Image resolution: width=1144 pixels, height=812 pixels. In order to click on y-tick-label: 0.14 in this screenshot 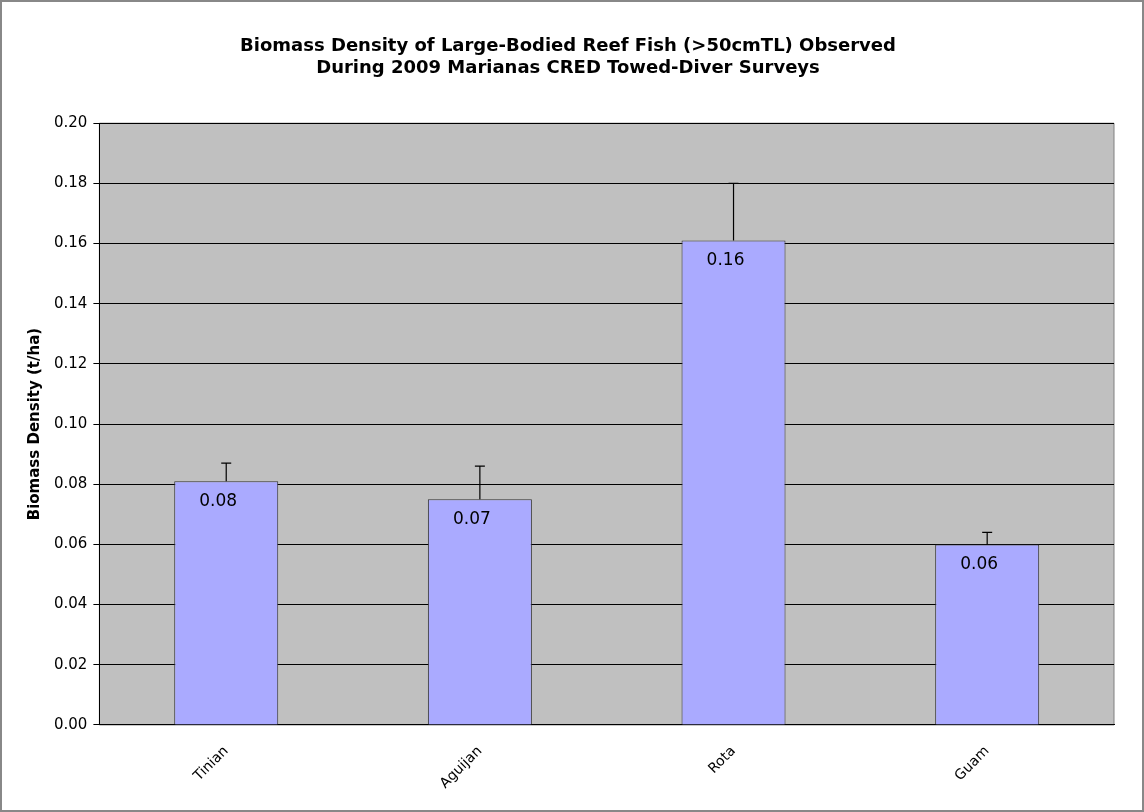, I will do `click(70, 302)`.